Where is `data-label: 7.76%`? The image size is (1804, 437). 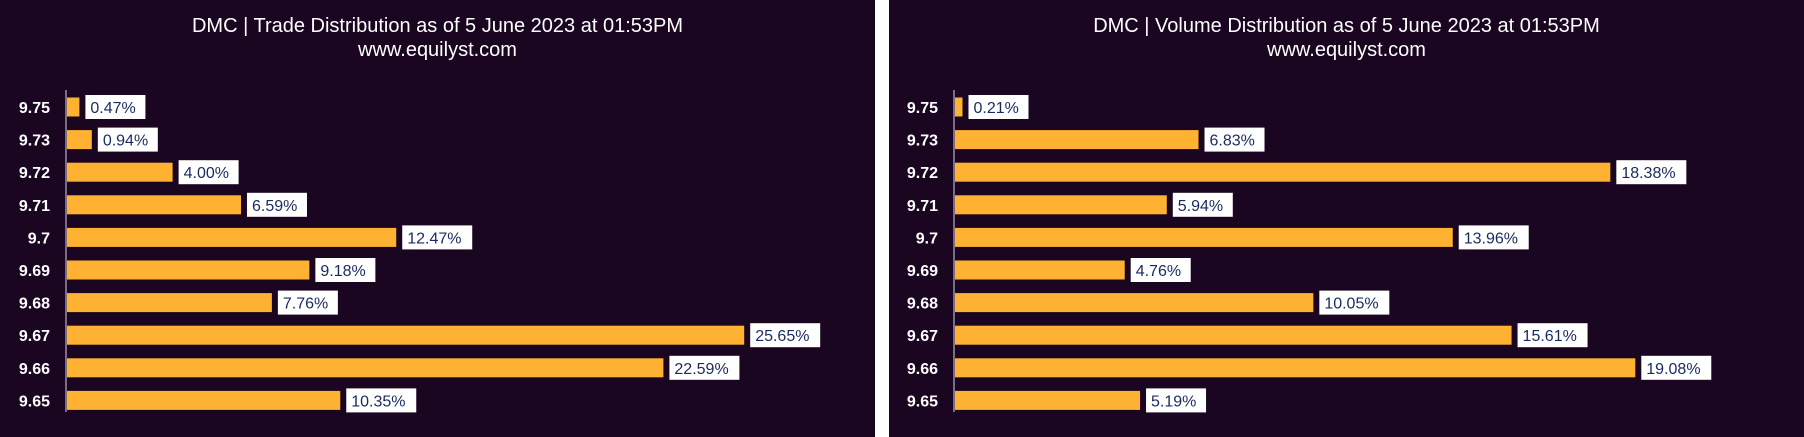
data-label: 7.76% is located at coordinates (305, 304).